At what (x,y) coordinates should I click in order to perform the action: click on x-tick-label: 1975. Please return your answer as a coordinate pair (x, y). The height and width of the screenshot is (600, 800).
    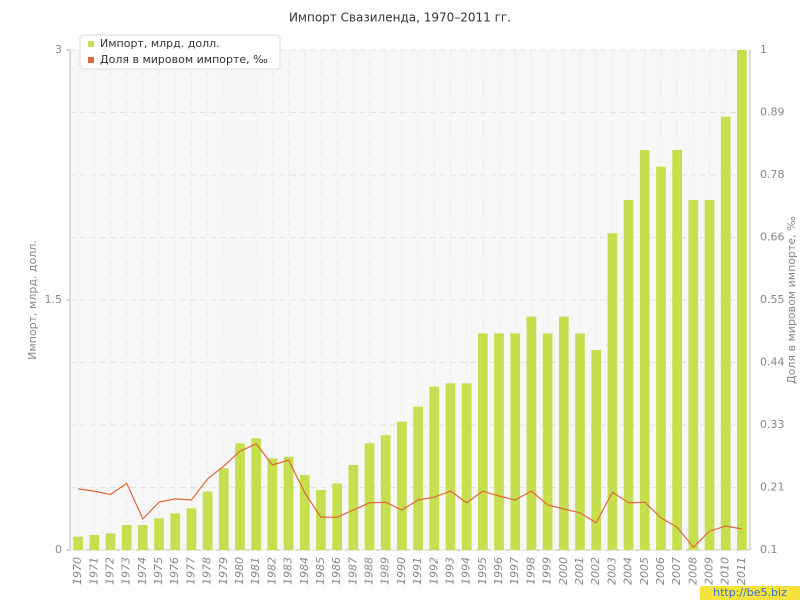
    Looking at the image, I should click on (158, 571).